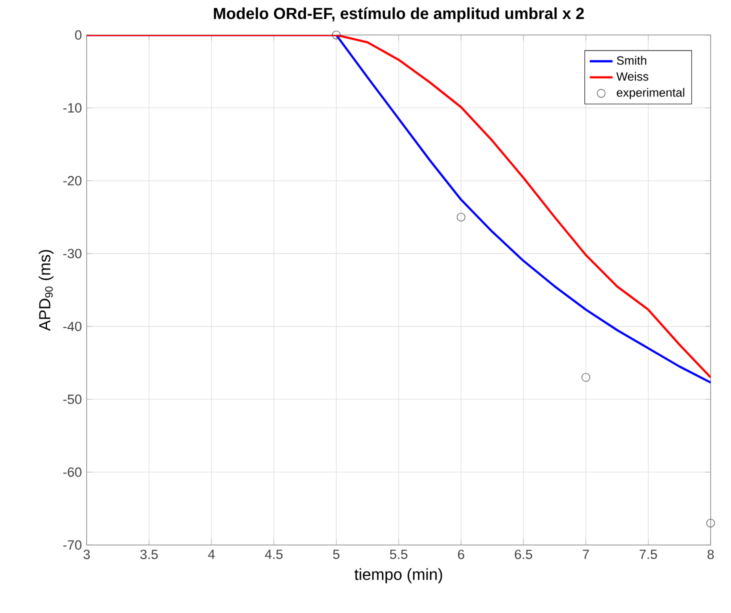  What do you see at coordinates (336, 554) in the screenshot?
I see `x-tick-label: 5` at bounding box center [336, 554].